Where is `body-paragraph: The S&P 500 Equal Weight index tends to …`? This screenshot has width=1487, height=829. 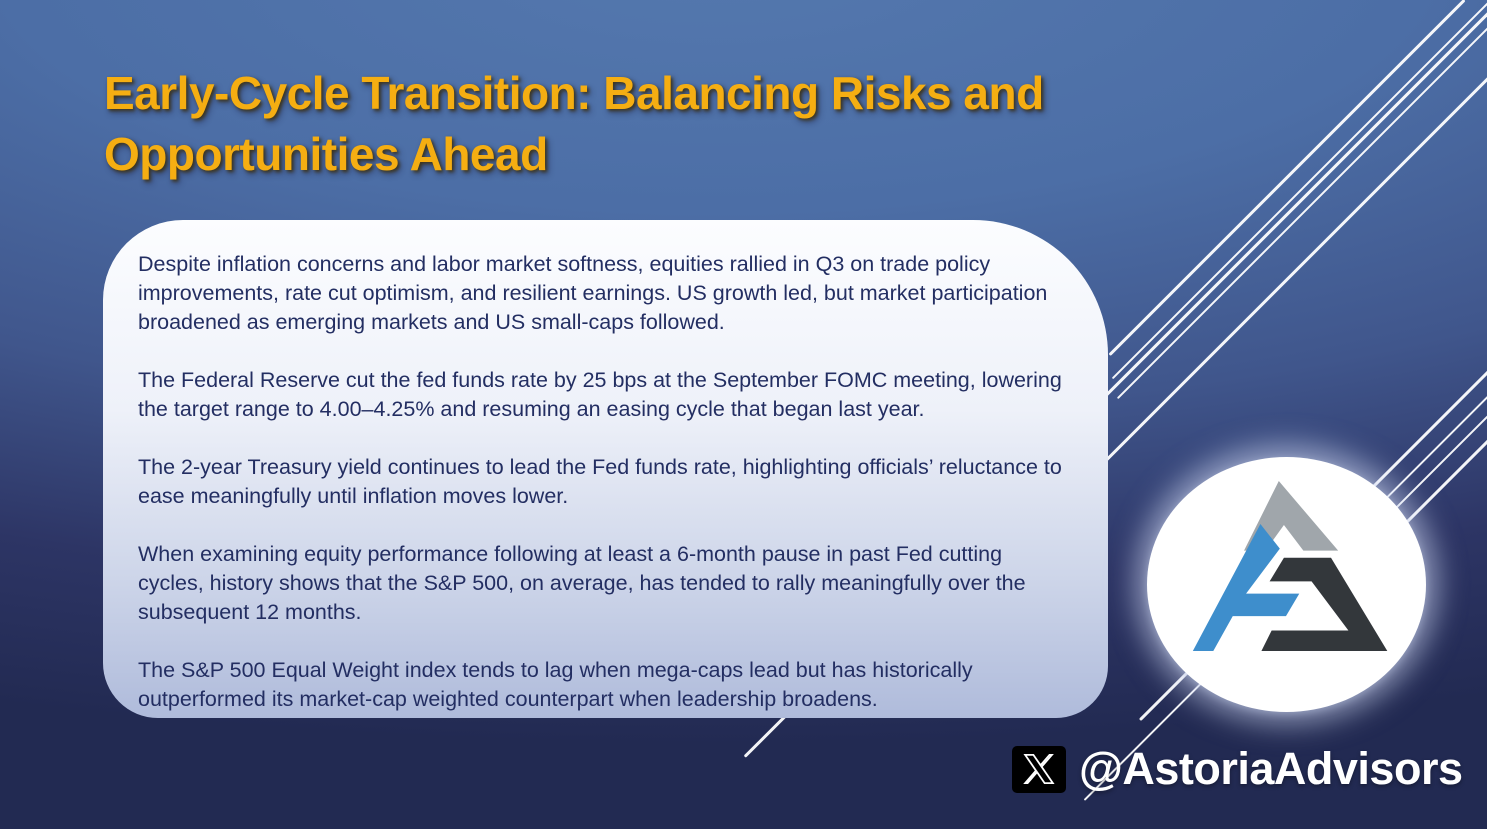 body-paragraph: The S&P 500 Equal Weight index tends to … is located at coordinates (555, 684).